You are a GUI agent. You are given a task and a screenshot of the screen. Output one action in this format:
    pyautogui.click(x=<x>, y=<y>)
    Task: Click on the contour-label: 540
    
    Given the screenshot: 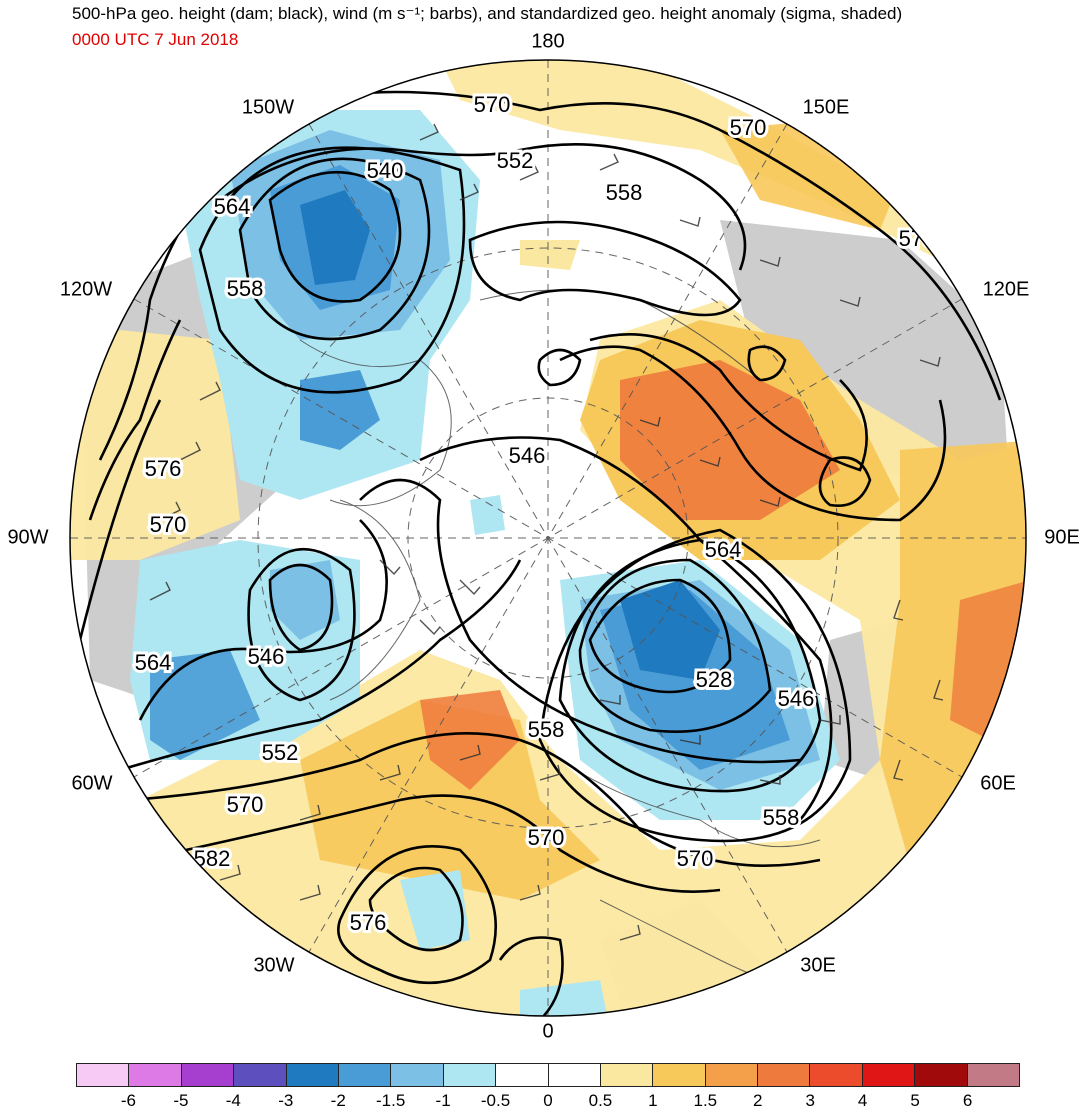 What is the action you would take?
    pyautogui.click(x=385, y=170)
    